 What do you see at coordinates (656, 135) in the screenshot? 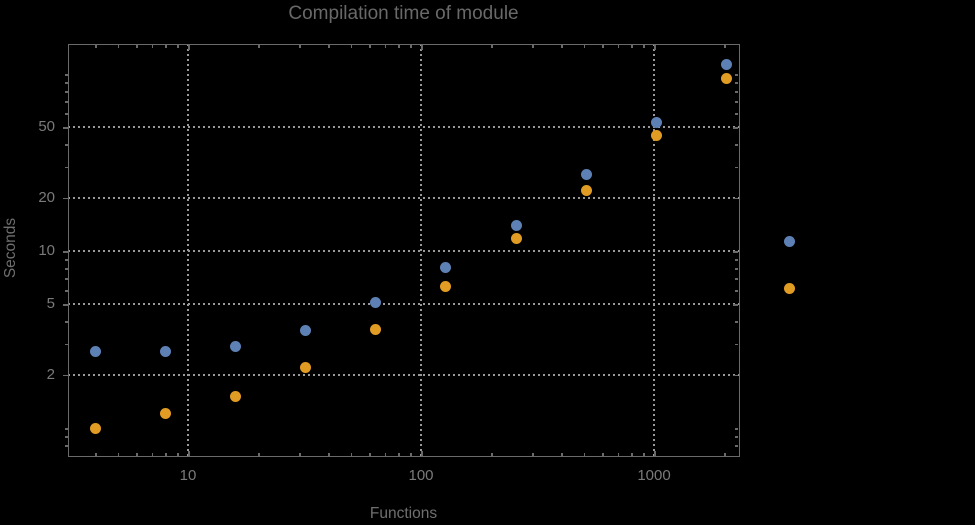
I see `data-point-series-2-x1024` at bounding box center [656, 135].